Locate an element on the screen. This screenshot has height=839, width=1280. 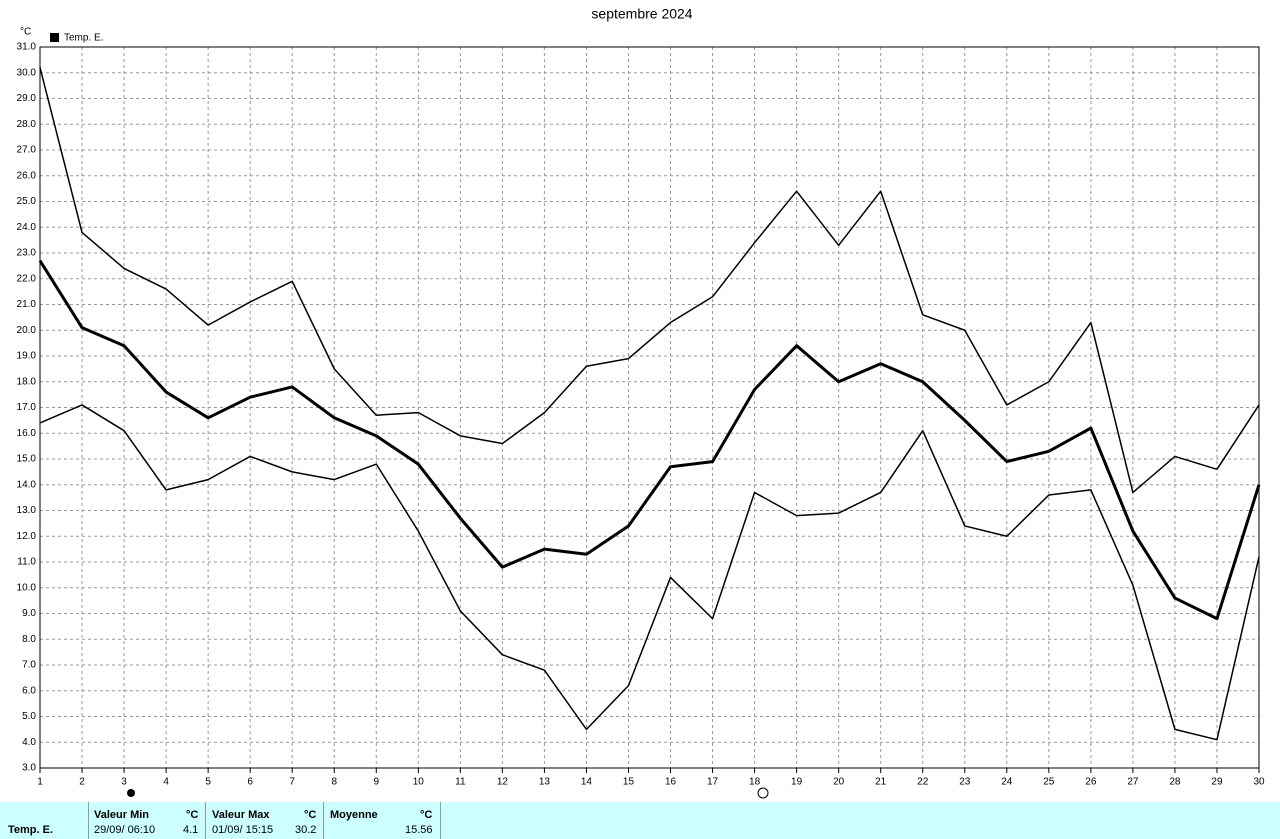
x-tick-label: 5 is located at coordinates (208, 782).